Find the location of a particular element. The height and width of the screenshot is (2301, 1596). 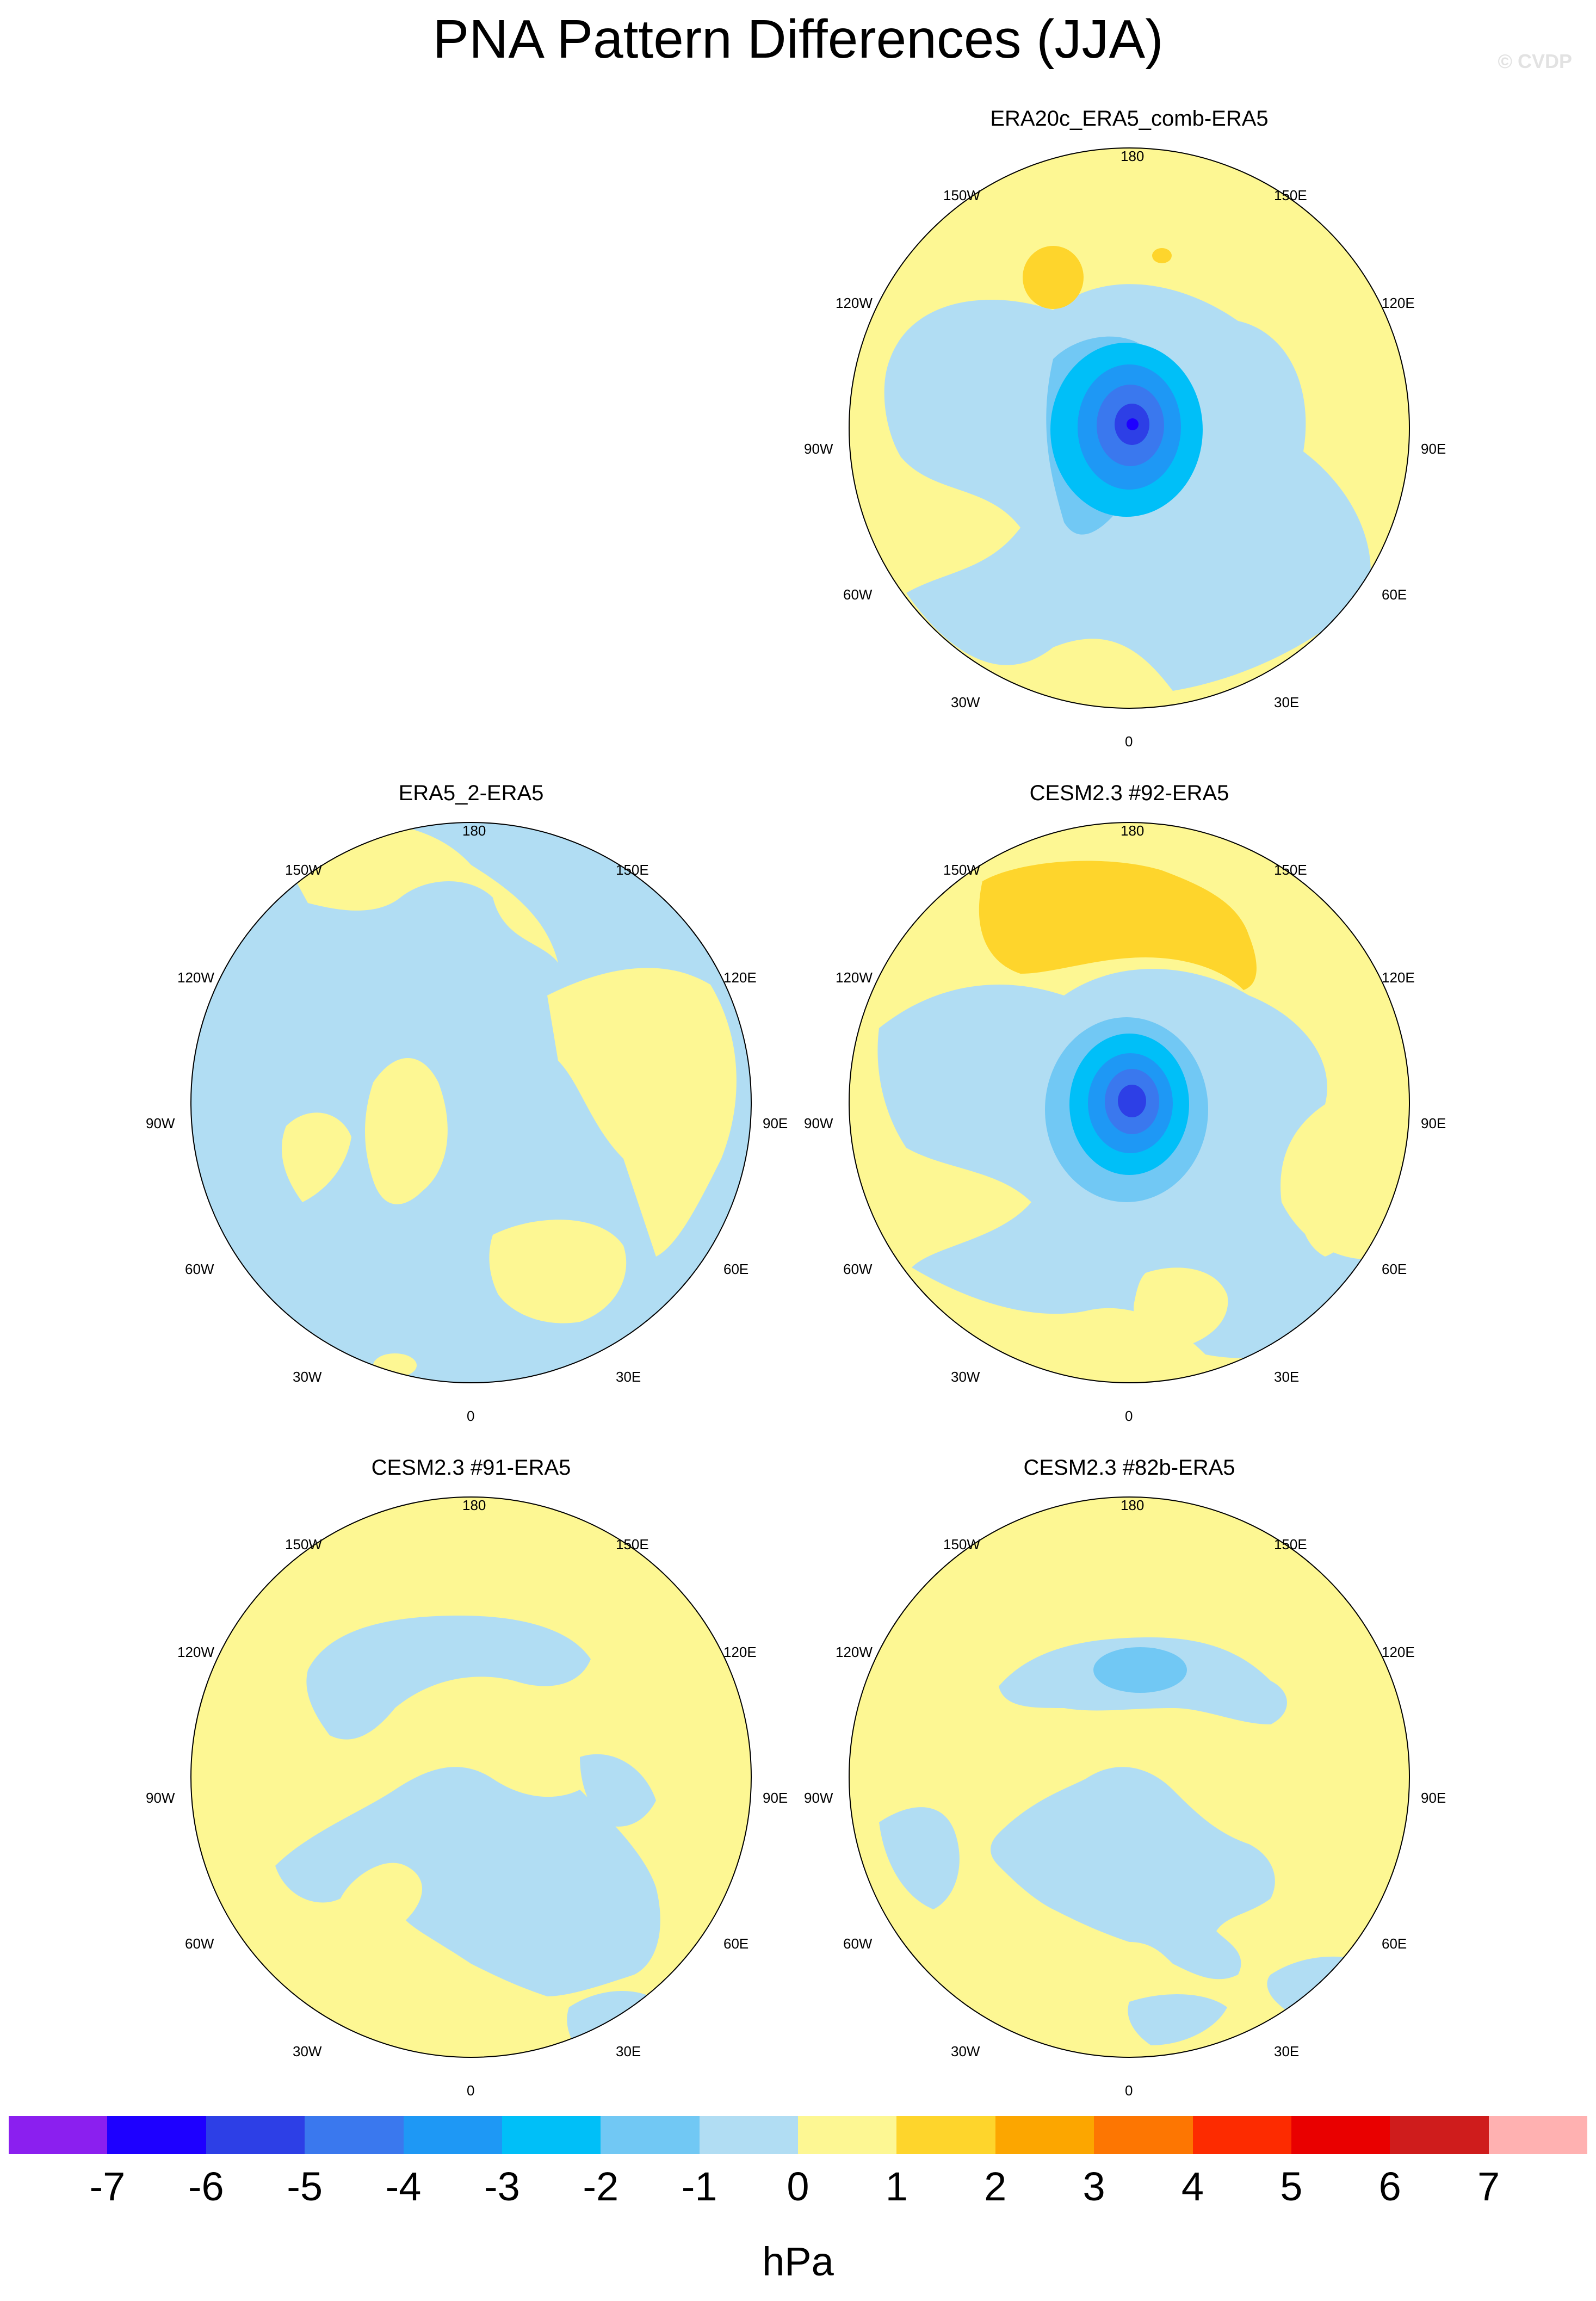

colorbar-tick-label: -3 is located at coordinates (502, 2186).